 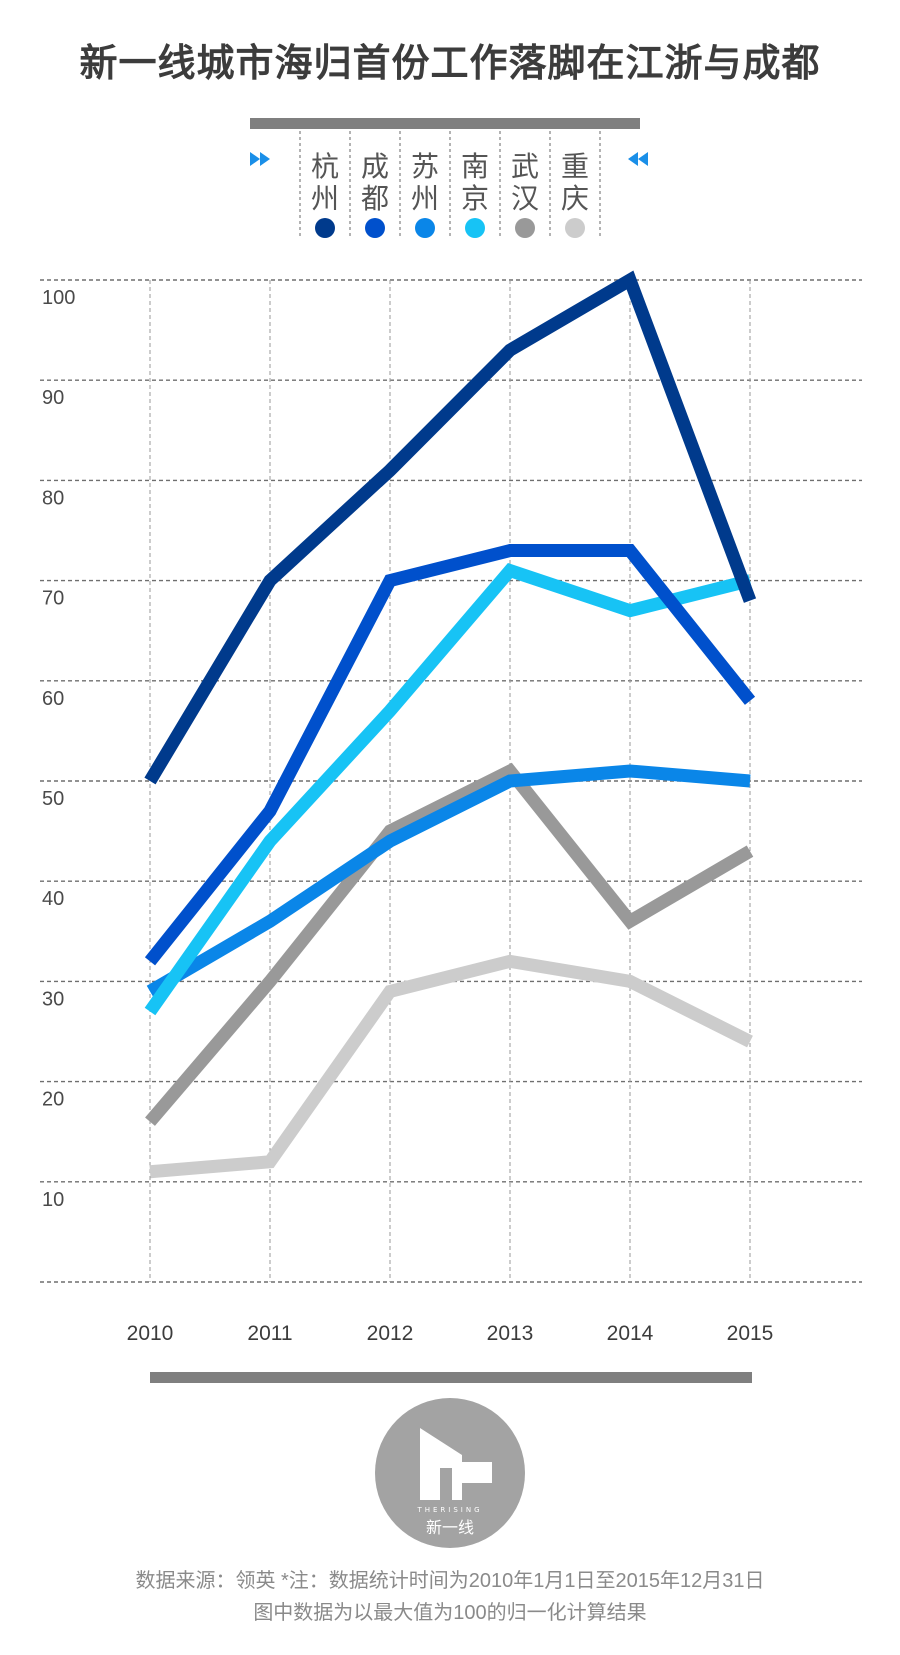 What do you see at coordinates (425, 166) in the screenshot?
I see `legend-label-2: 苏` at bounding box center [425, 166].